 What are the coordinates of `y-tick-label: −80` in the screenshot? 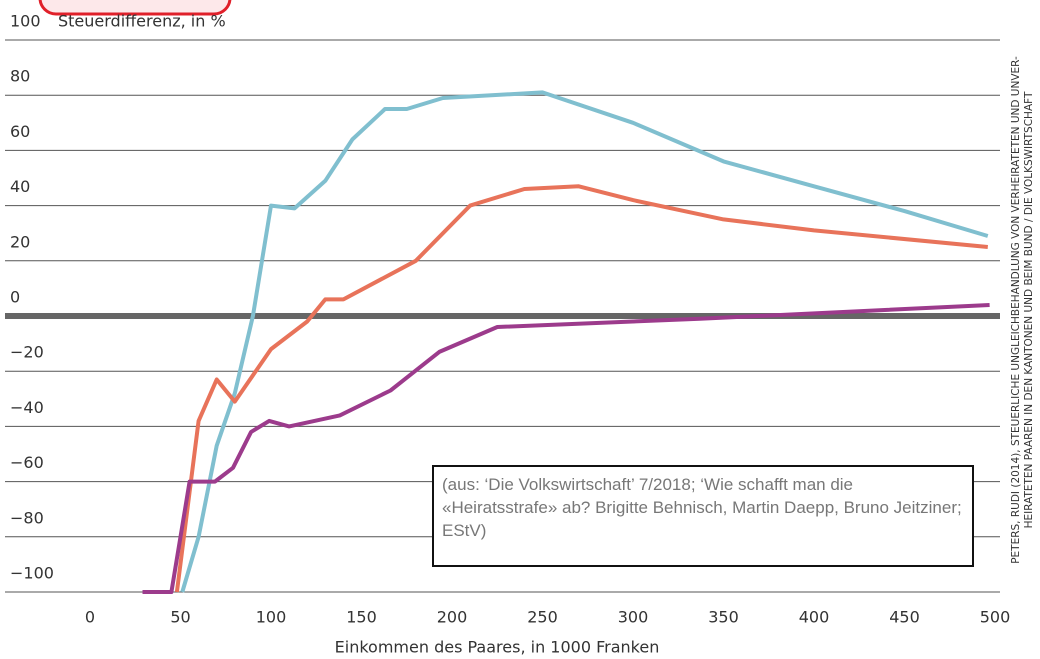 It's located at (27, 517).